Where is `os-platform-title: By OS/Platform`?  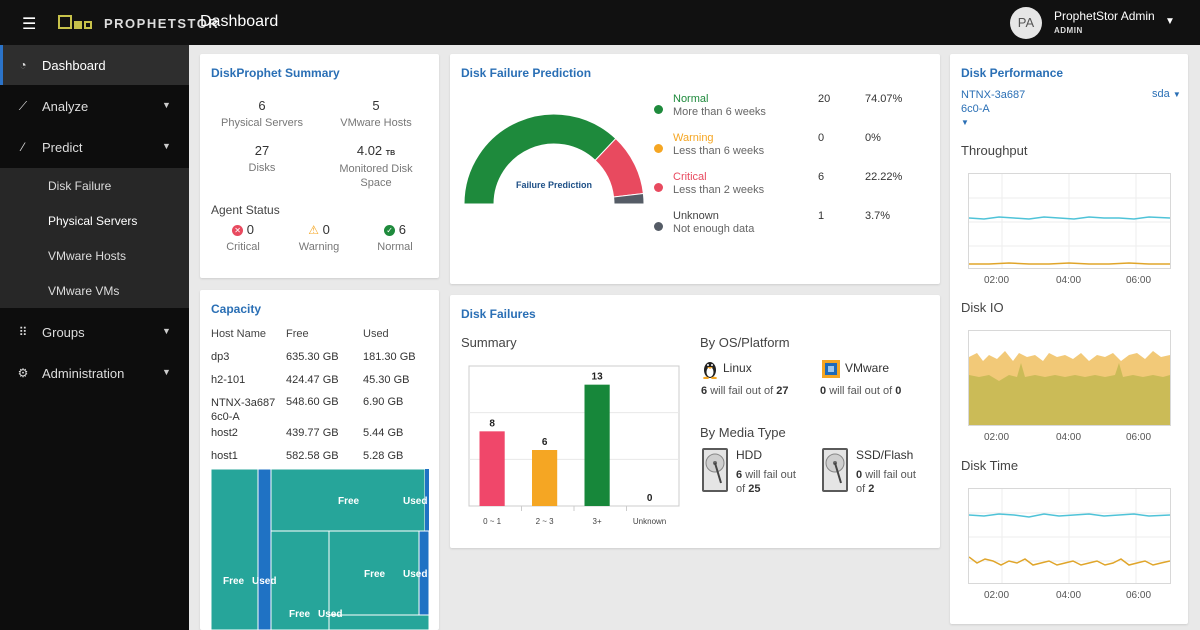 os-platform-title: By OS/Platform is located at coordinates (745, 342).